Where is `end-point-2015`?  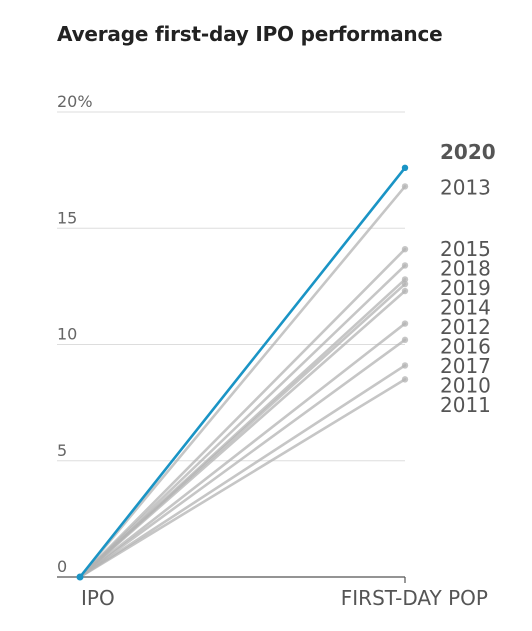 end-point-2015 is located at coordinates (405, 249).